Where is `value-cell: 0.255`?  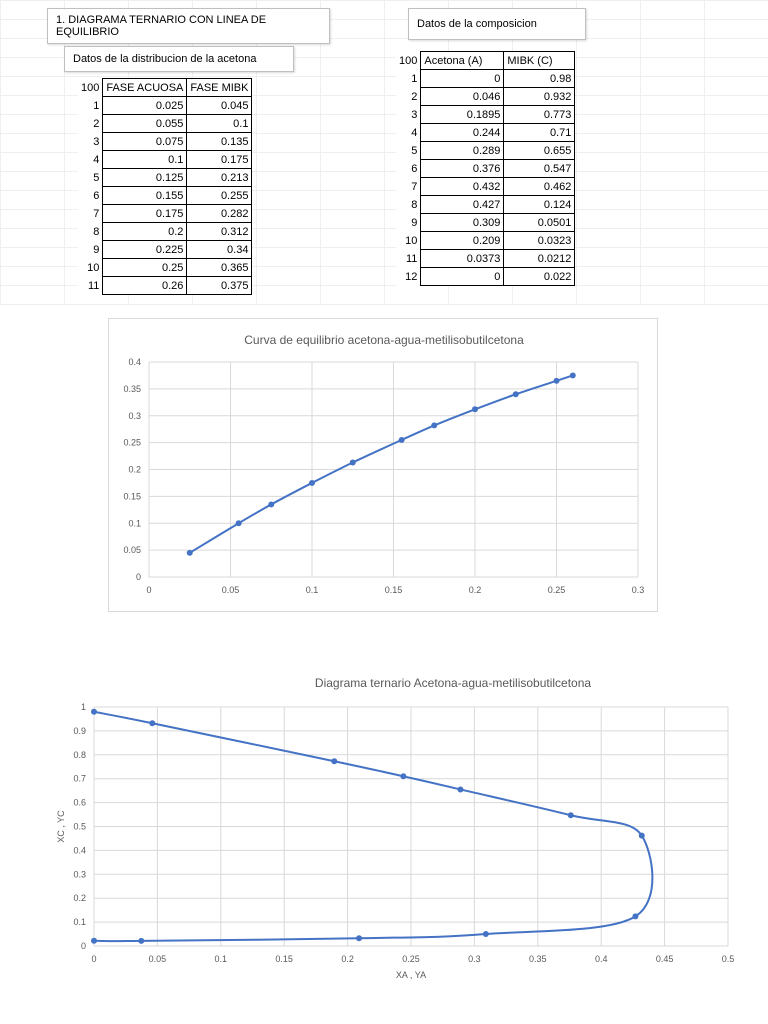
value-cell: 0.255 is located at coordinates (219, 195).